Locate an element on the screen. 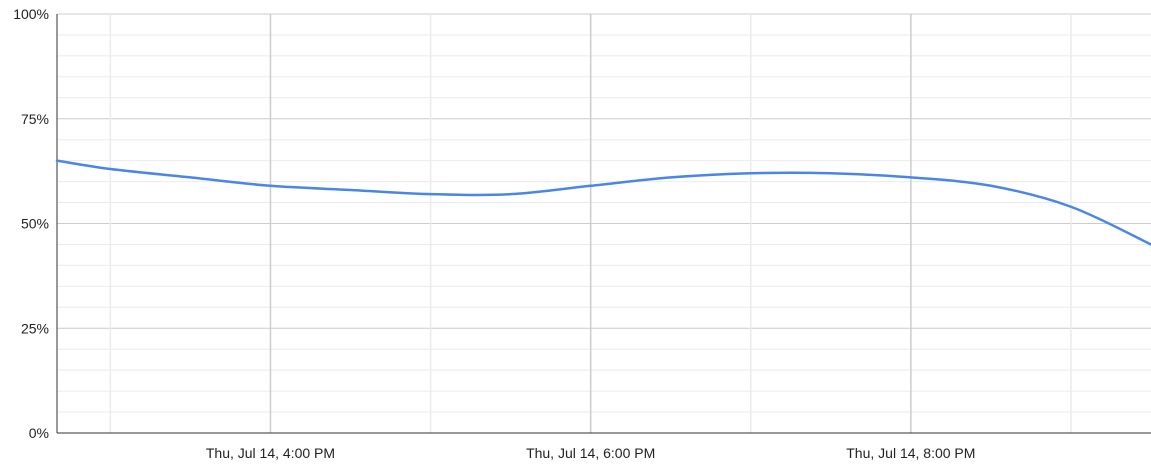 This screenshot has width=1151, height=464. y-tick-label: 100% is located at coordinates (31, 14).